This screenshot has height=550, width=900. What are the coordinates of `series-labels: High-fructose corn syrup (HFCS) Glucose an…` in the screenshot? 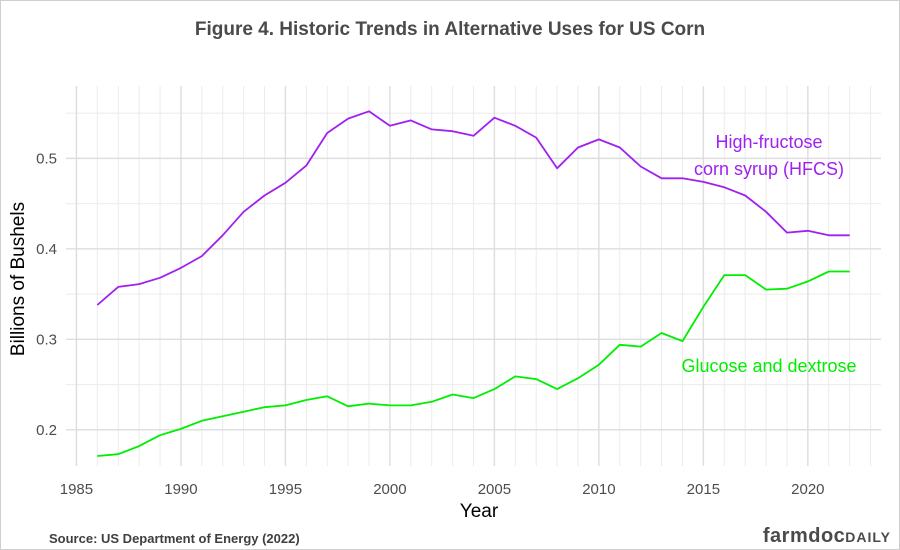 It's located at (768, 254).